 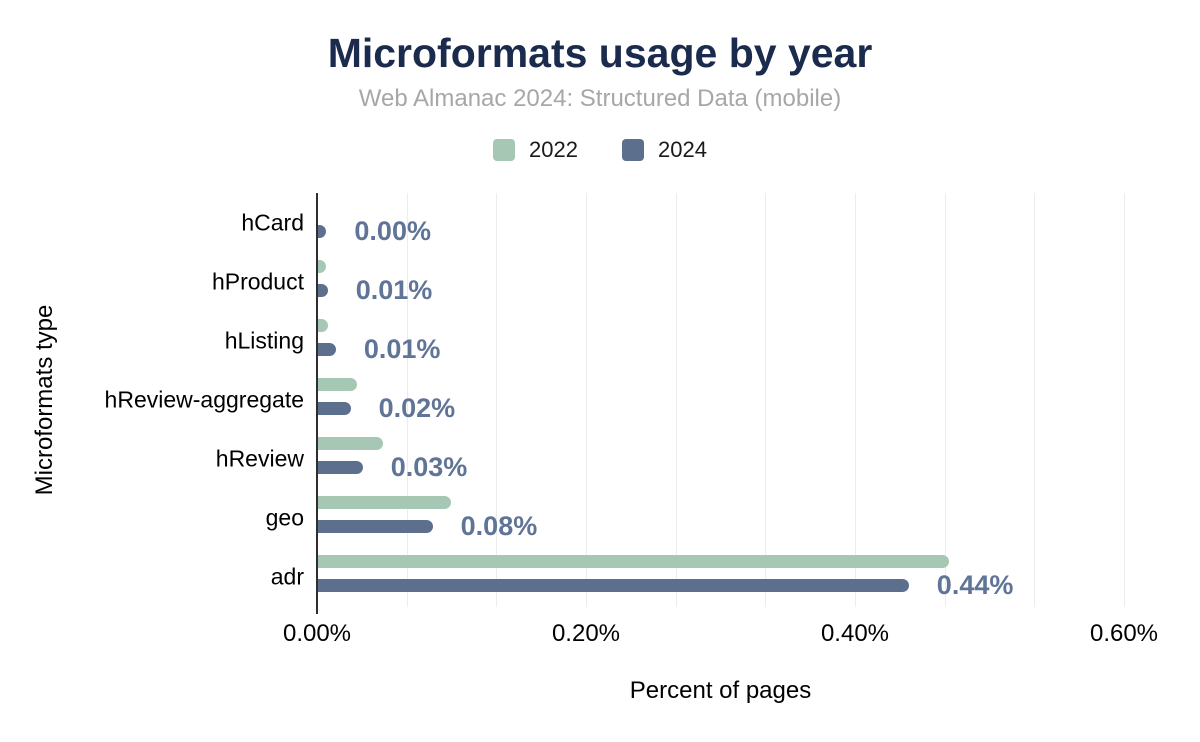 I want to click on bar-2024-hListing, so click(x=326, y=349).